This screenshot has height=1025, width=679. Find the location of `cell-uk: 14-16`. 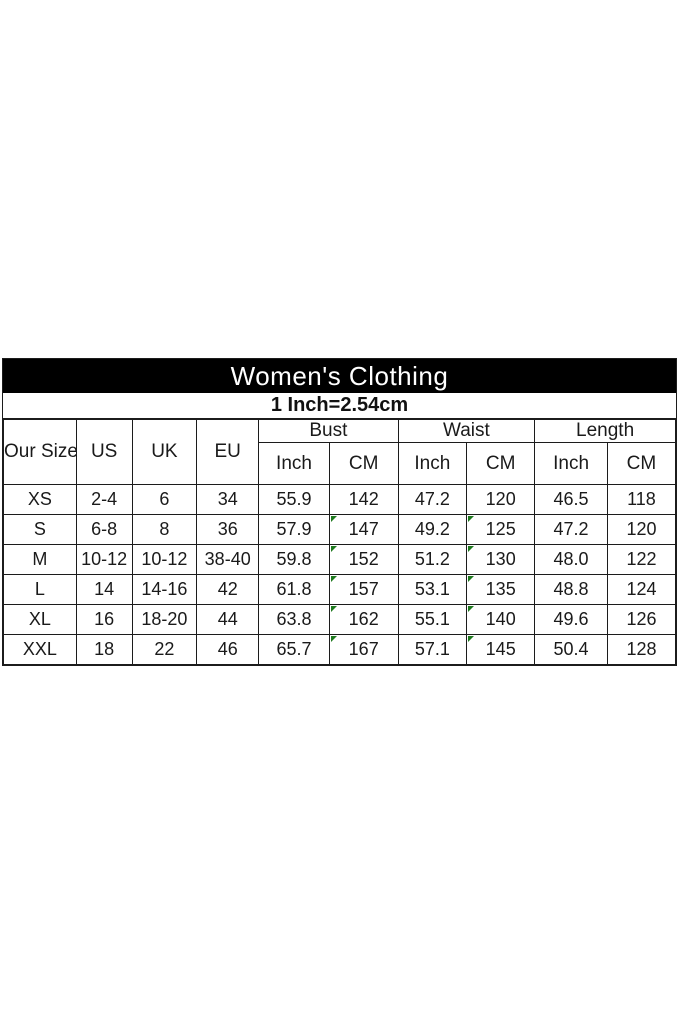

cell-uk: 14-16 is located at coordinates (164, 589).